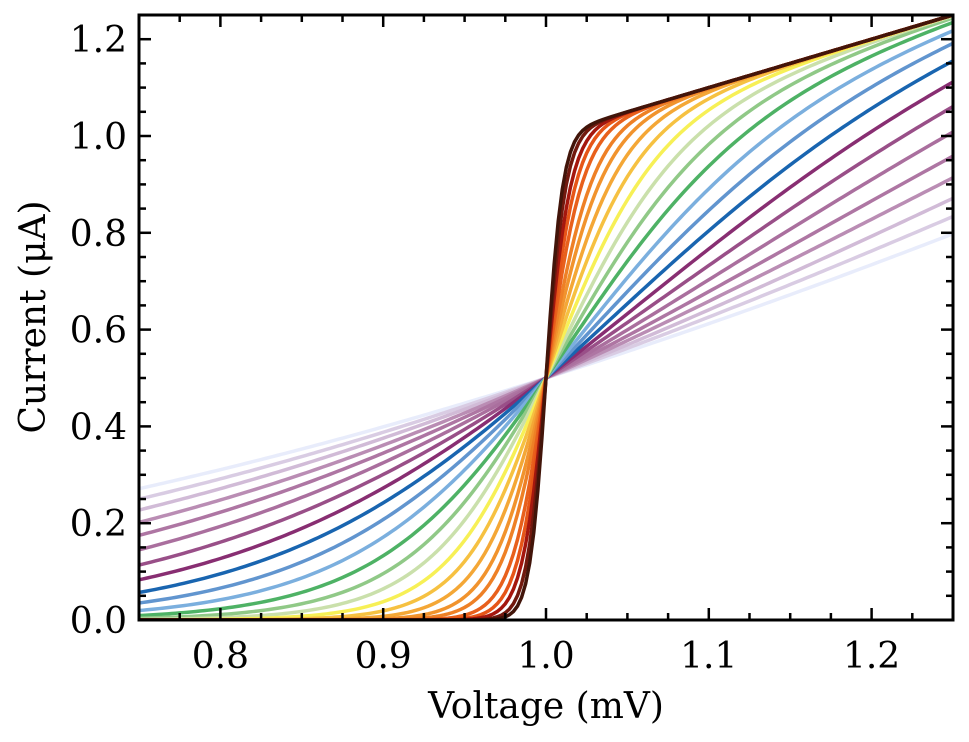  Describe the element at coordinates (220, 656) in the screenshot. I see `x-tick-label: 0.8` at that location.